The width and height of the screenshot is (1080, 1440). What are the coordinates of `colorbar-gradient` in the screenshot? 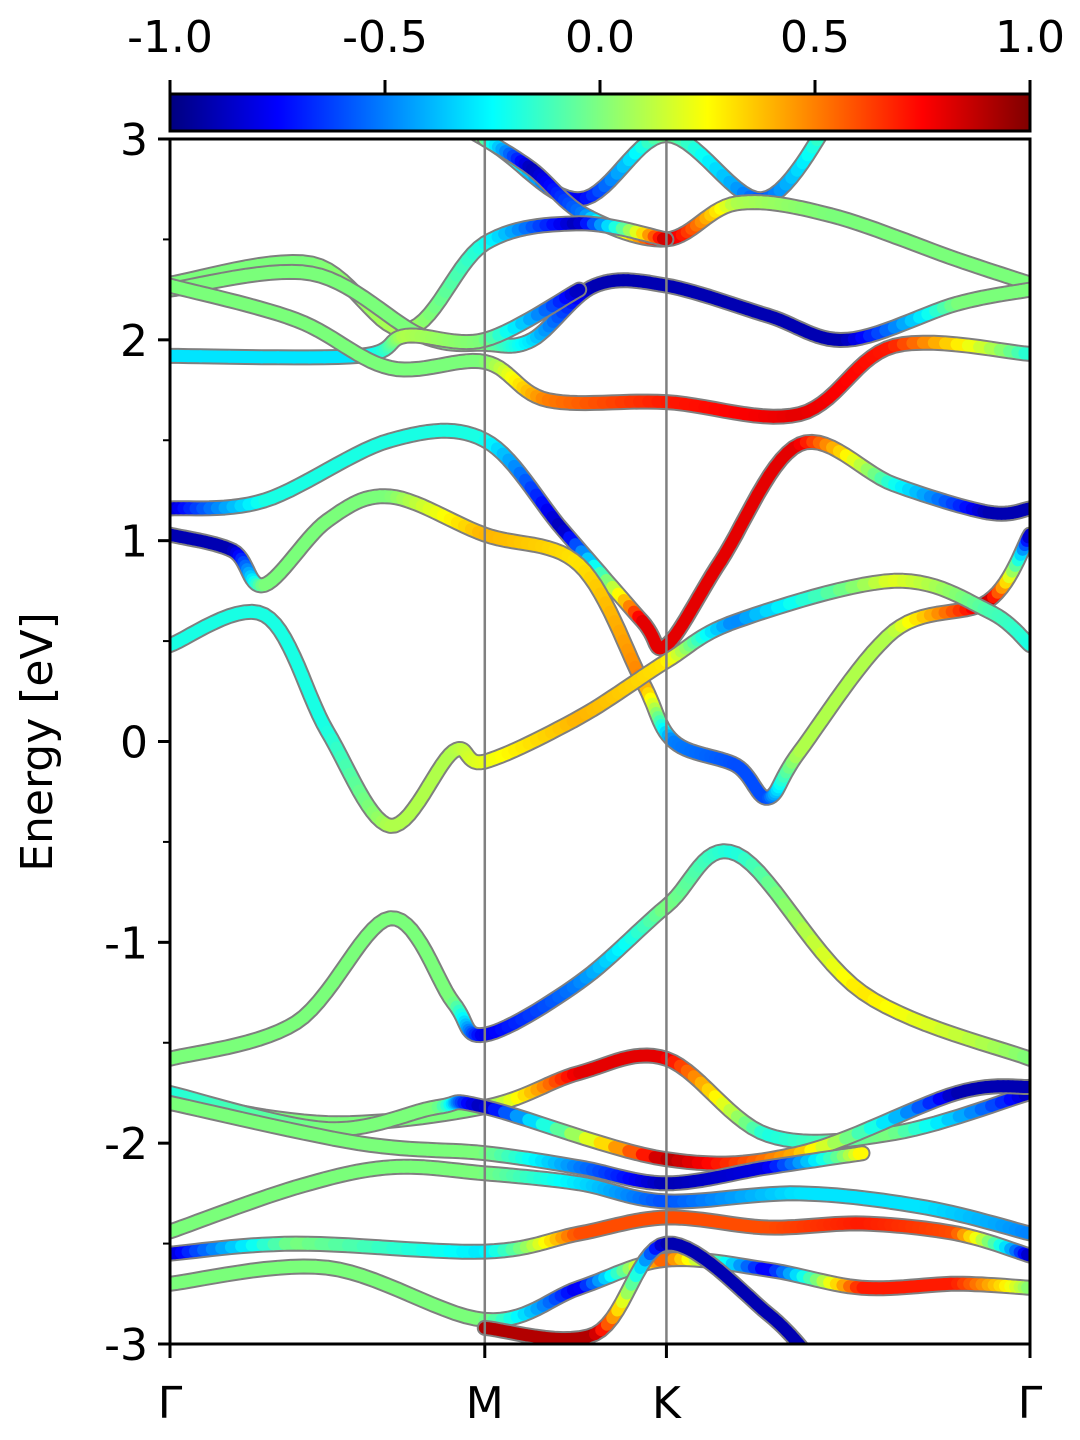 It's located at (600, 112).